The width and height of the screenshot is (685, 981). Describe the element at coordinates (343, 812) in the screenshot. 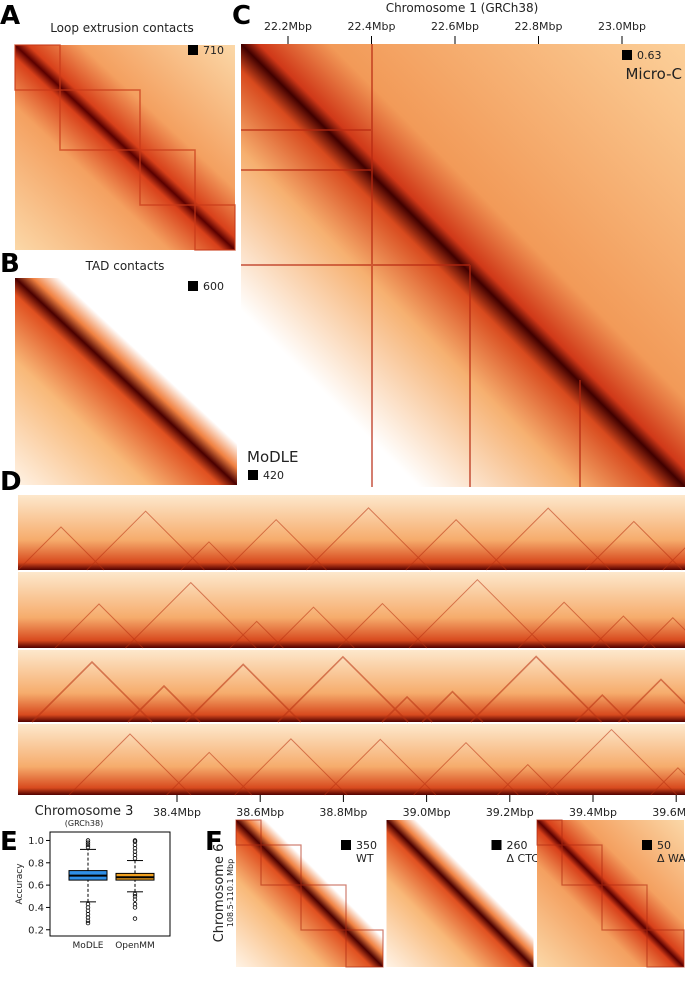

I see `x-tick-label: 38.8Mbp` at that location.